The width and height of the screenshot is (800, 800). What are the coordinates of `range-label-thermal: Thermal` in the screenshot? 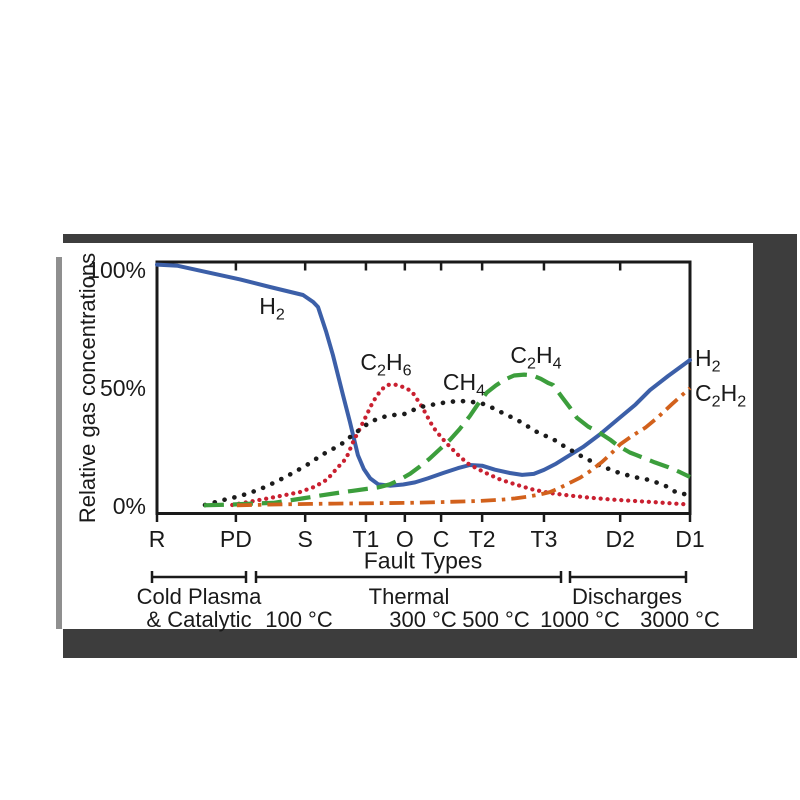 It's located at (409, 597).